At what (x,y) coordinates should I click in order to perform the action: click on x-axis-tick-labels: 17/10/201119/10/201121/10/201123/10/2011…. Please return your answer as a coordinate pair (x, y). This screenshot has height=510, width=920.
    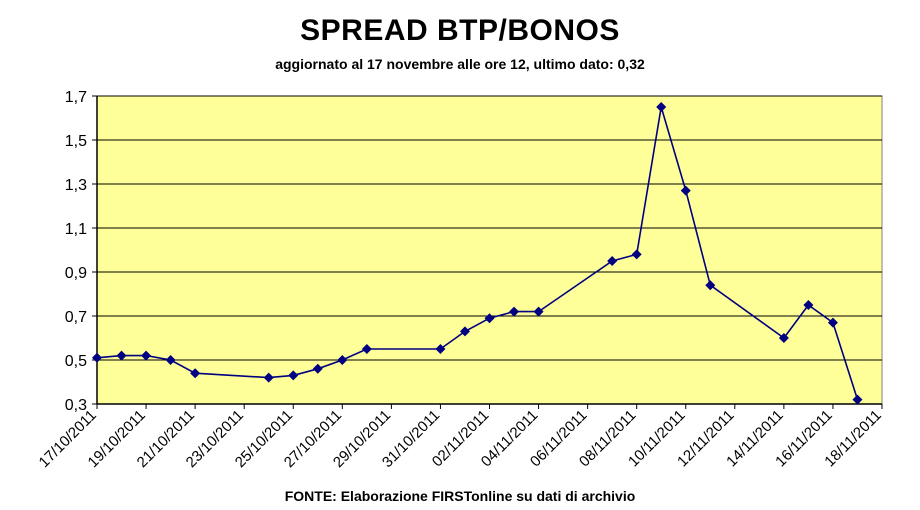
    Looking at the image, I should click on (460, 439).